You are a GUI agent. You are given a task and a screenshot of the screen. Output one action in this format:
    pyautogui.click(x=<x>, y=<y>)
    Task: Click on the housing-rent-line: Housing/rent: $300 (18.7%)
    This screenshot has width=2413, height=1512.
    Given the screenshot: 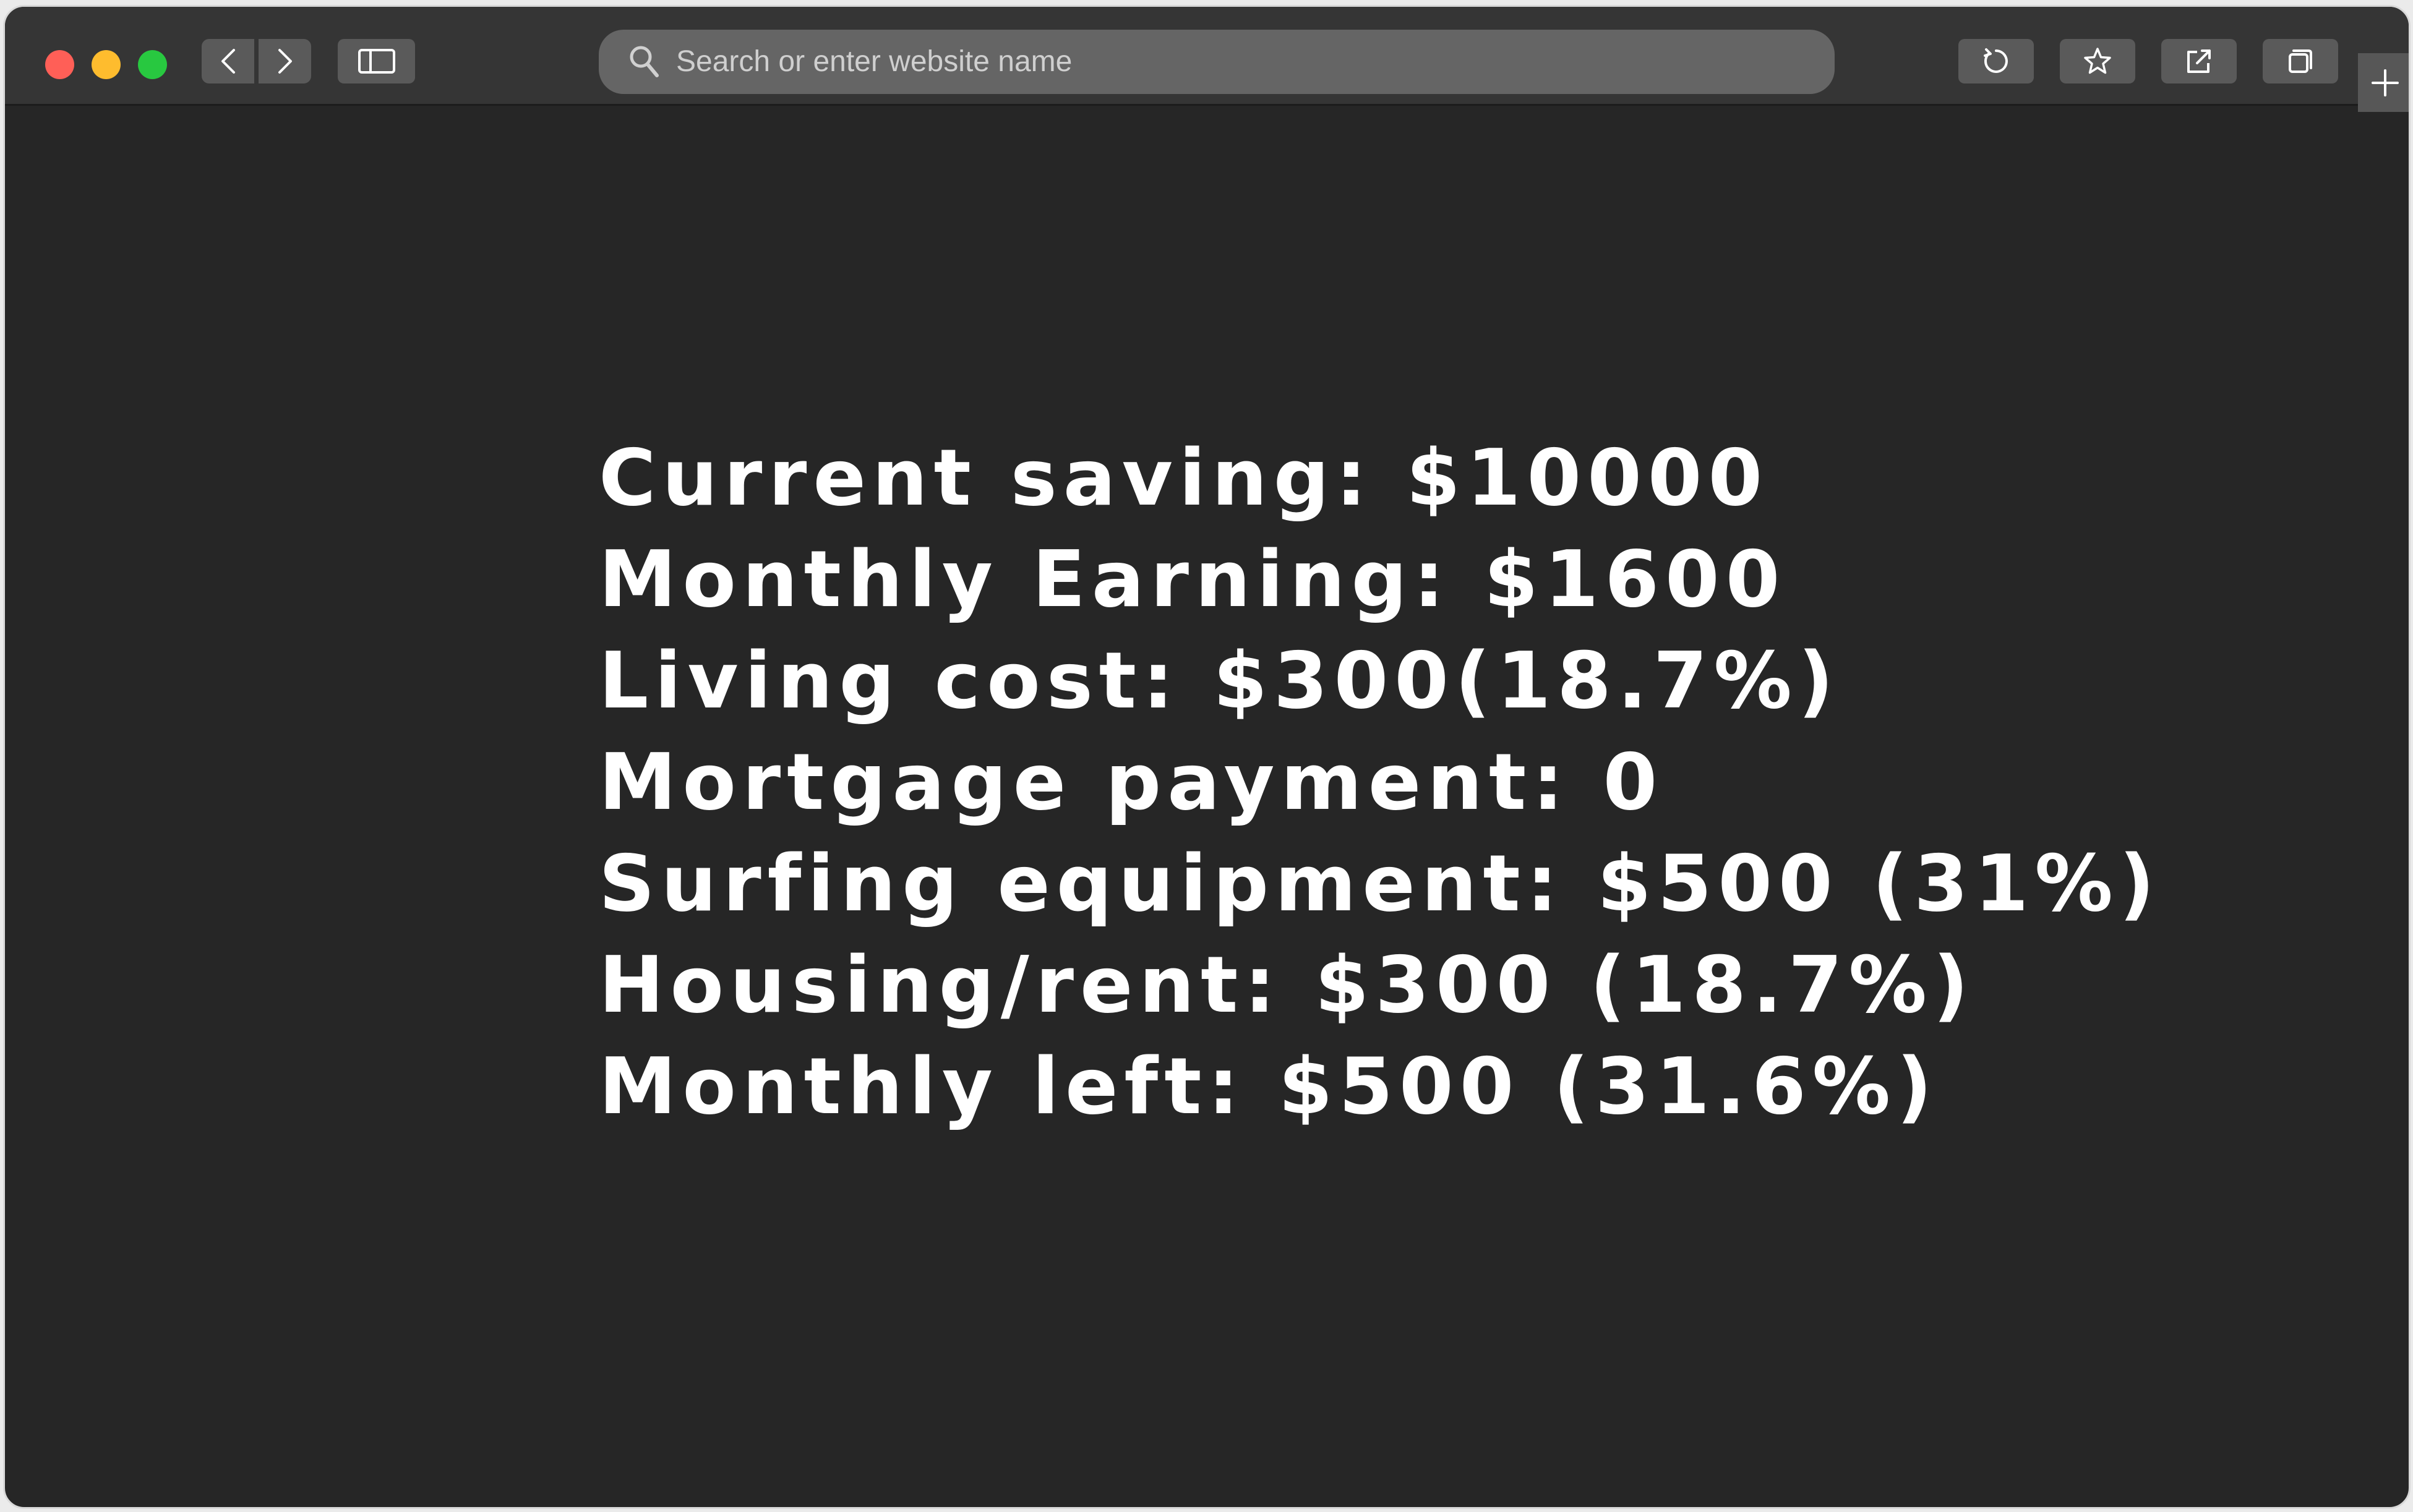 What is the action you would take?
    pyautogui.click(x=1287, y=984)
    